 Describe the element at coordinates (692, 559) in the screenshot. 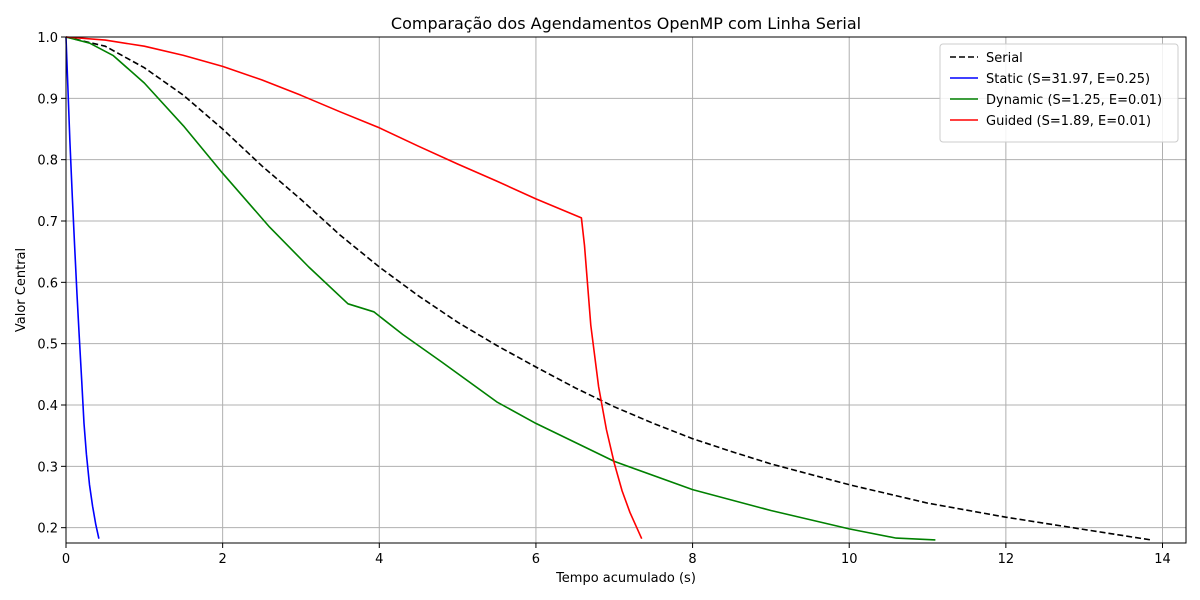

I see `x-tick-label: 8` at that location.